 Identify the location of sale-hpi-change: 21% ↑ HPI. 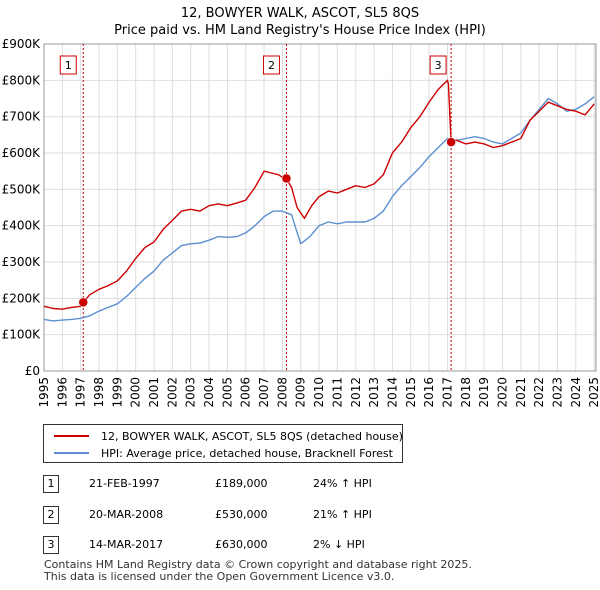
(342, 514).